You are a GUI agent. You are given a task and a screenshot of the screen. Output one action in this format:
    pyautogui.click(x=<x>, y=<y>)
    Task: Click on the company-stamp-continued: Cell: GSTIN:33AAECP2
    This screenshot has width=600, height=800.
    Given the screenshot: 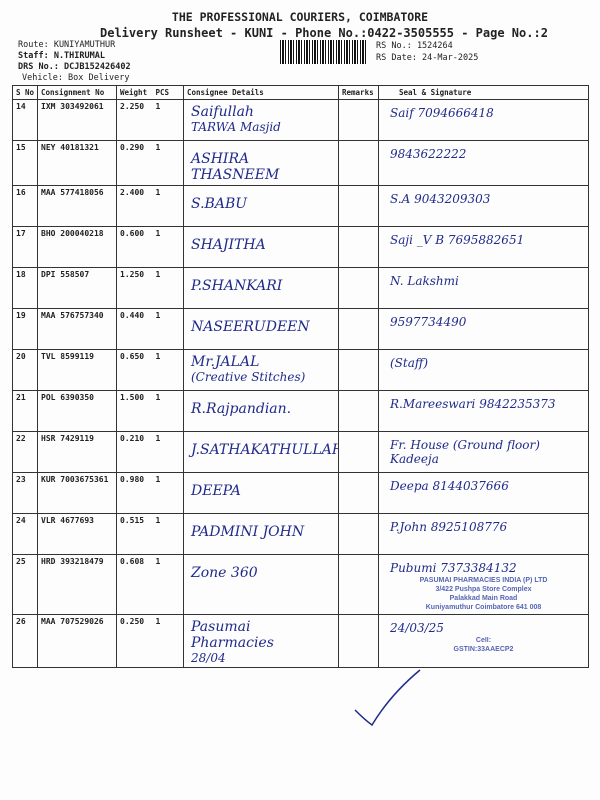 What is the action you would take?
    pyautogui.click(x=483, y=644)
    